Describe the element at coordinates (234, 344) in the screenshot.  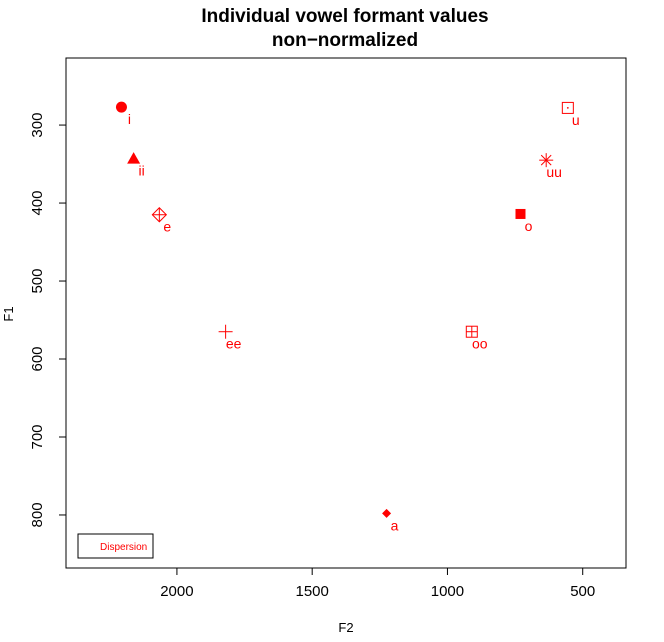
I see `point-label-ee: ee` at that location.